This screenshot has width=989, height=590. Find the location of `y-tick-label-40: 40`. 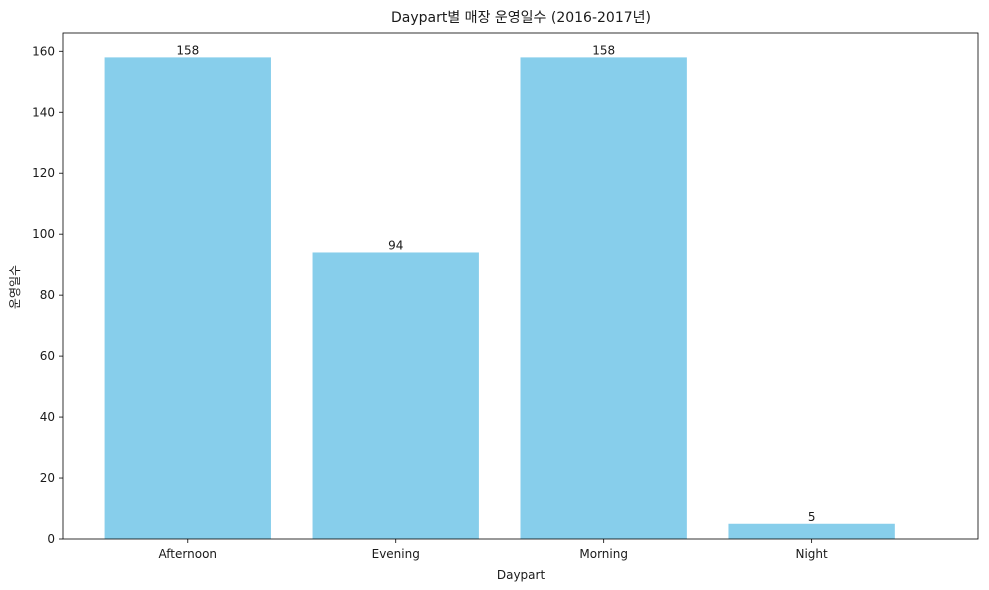

y-tick-label-40: 40 is located at coordinates (47, 417).